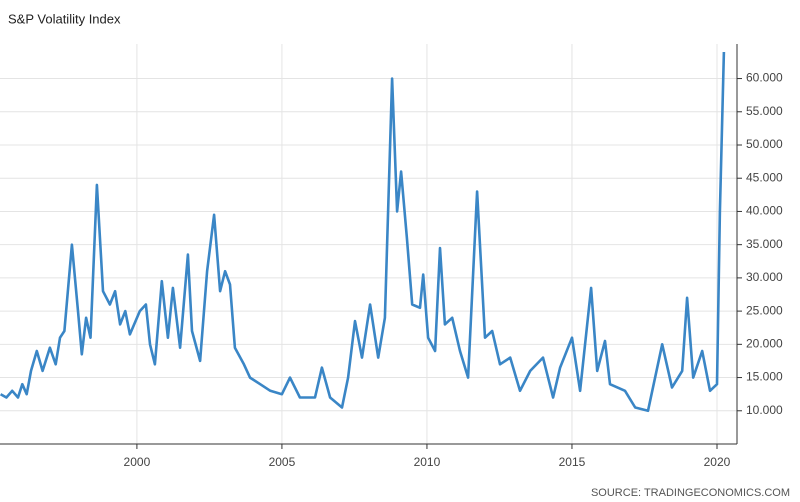  I want to click on x-tick-label: 2010, so click(427, 462).